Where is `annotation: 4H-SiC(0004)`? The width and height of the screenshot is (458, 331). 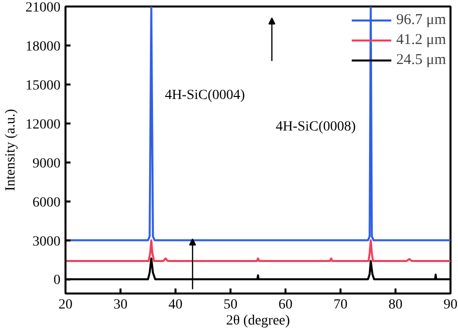
annotation: 4H-SiC(0004) is located at coordinates (205, 95).